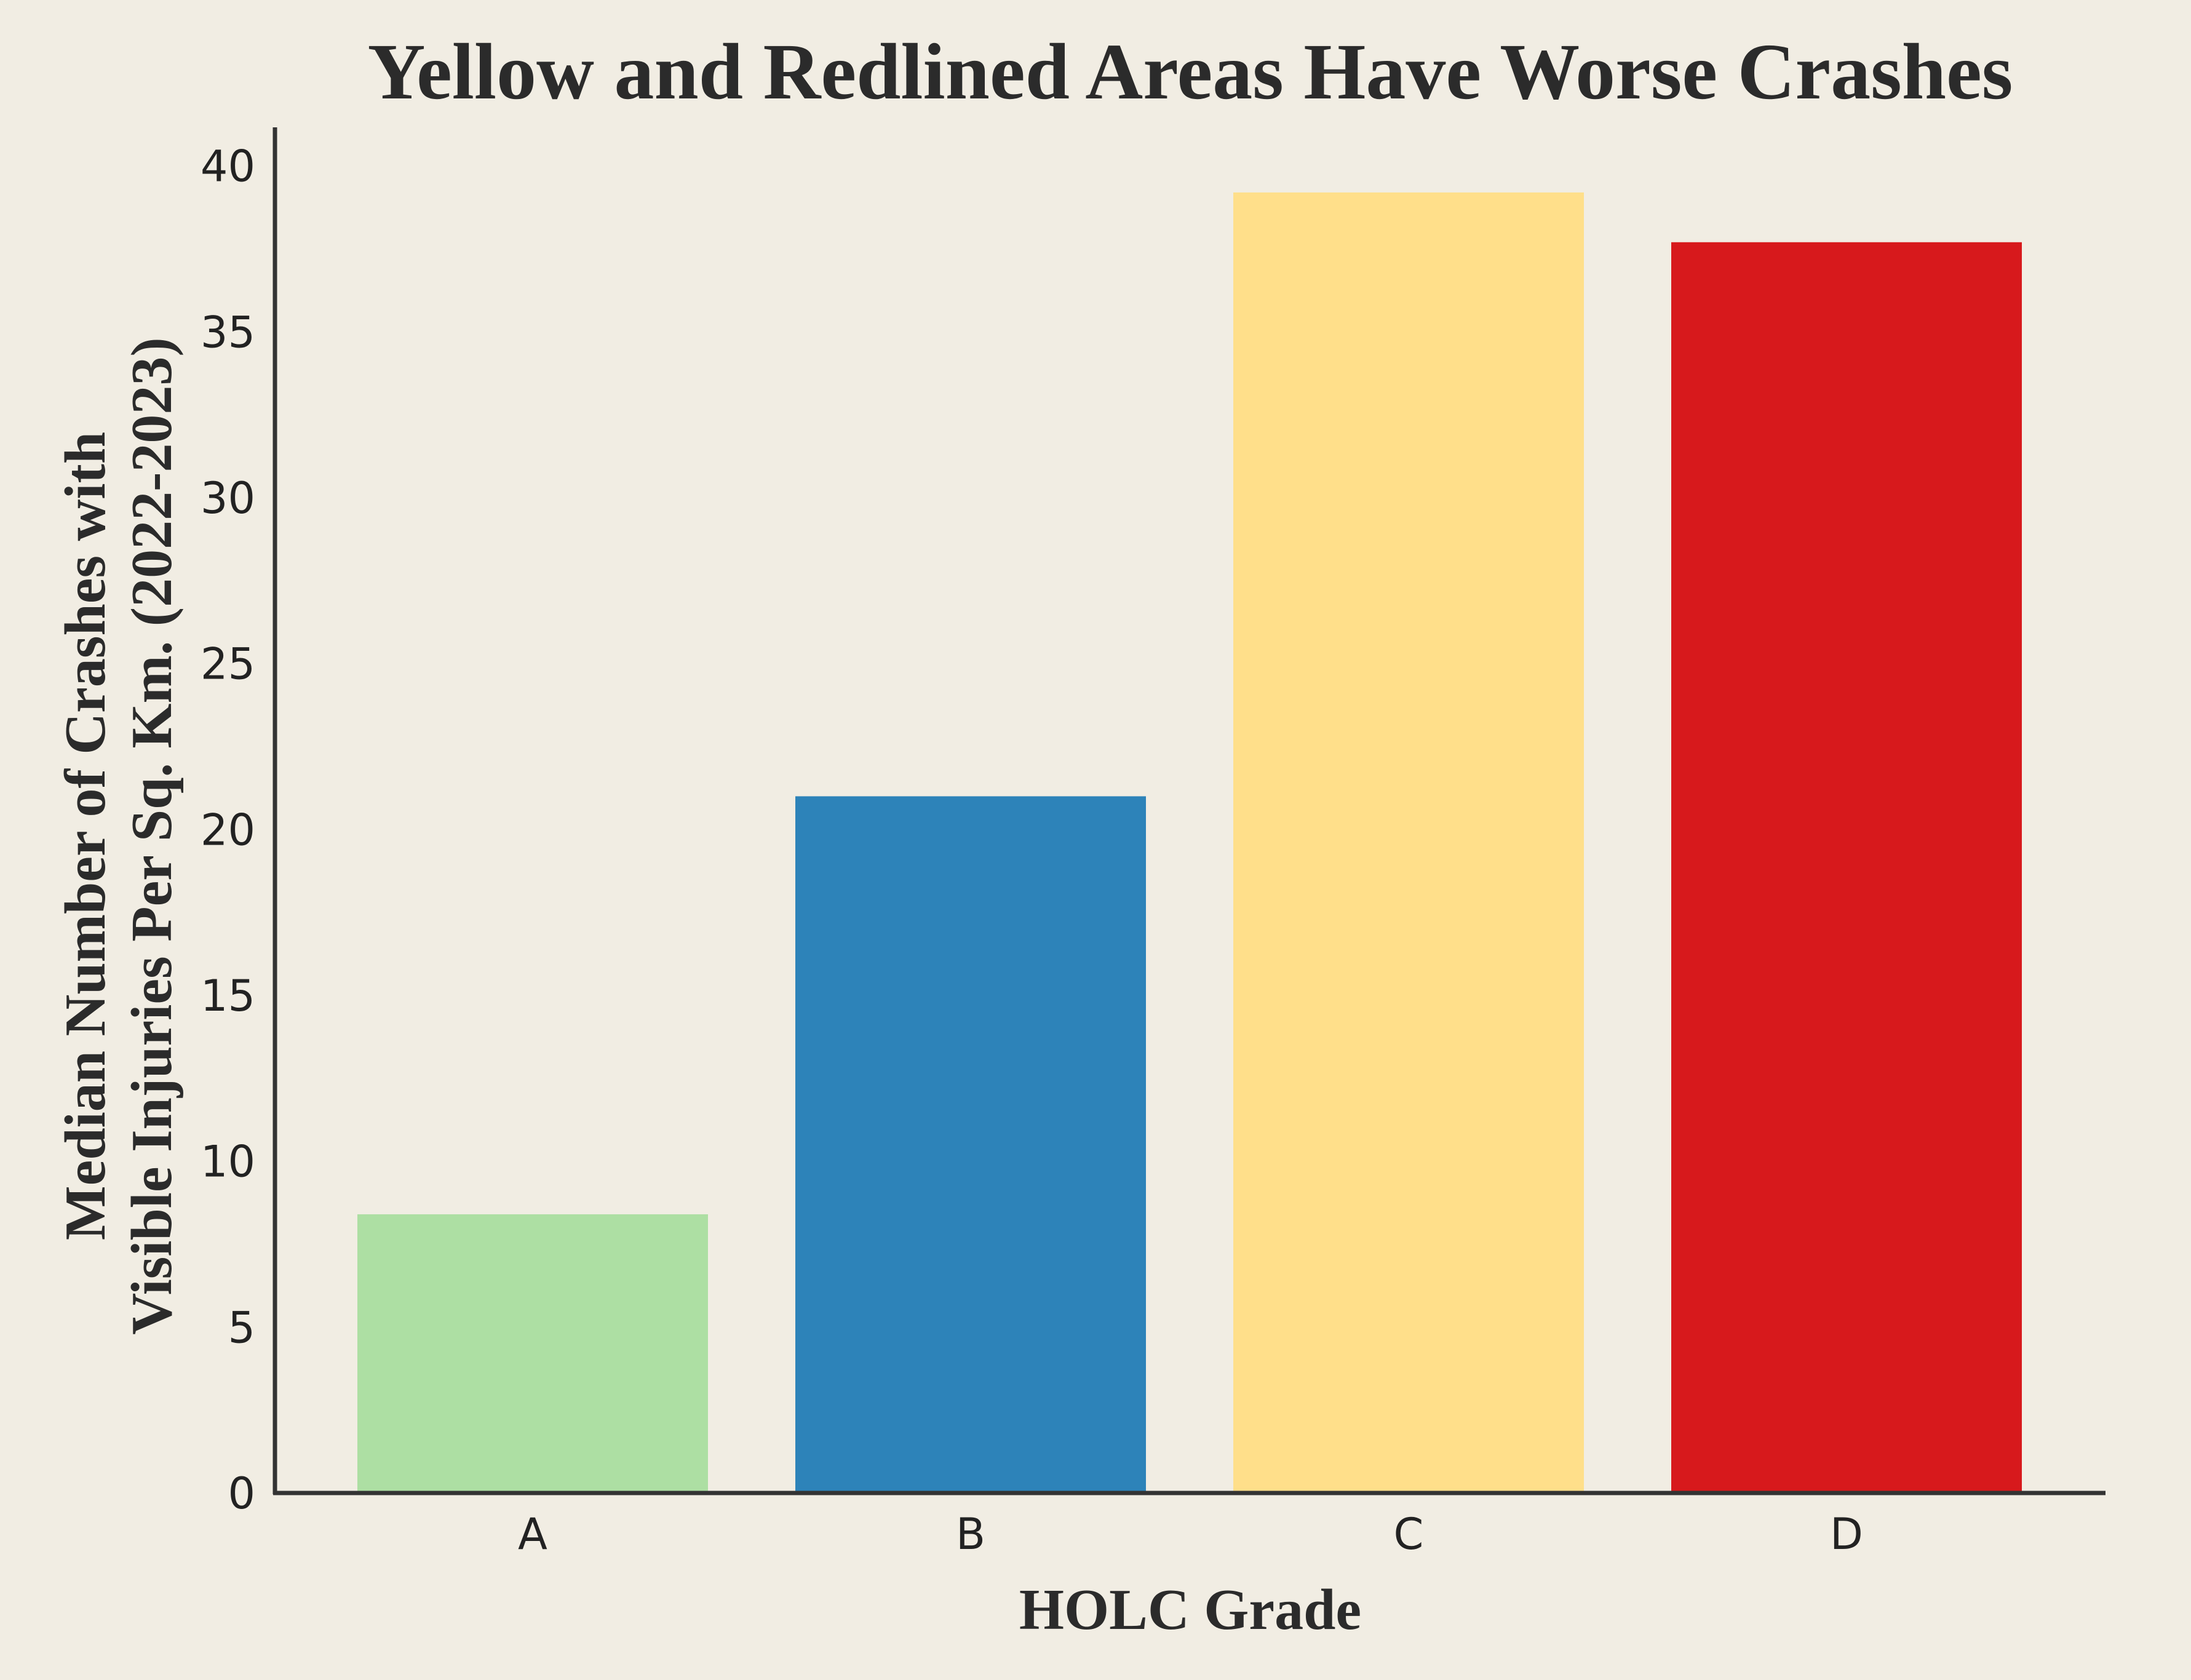  What do you see at coordinates (228, 996) in the screenshot?
I see `y-tick-label-15: 15` at bounding box center [228, 996].